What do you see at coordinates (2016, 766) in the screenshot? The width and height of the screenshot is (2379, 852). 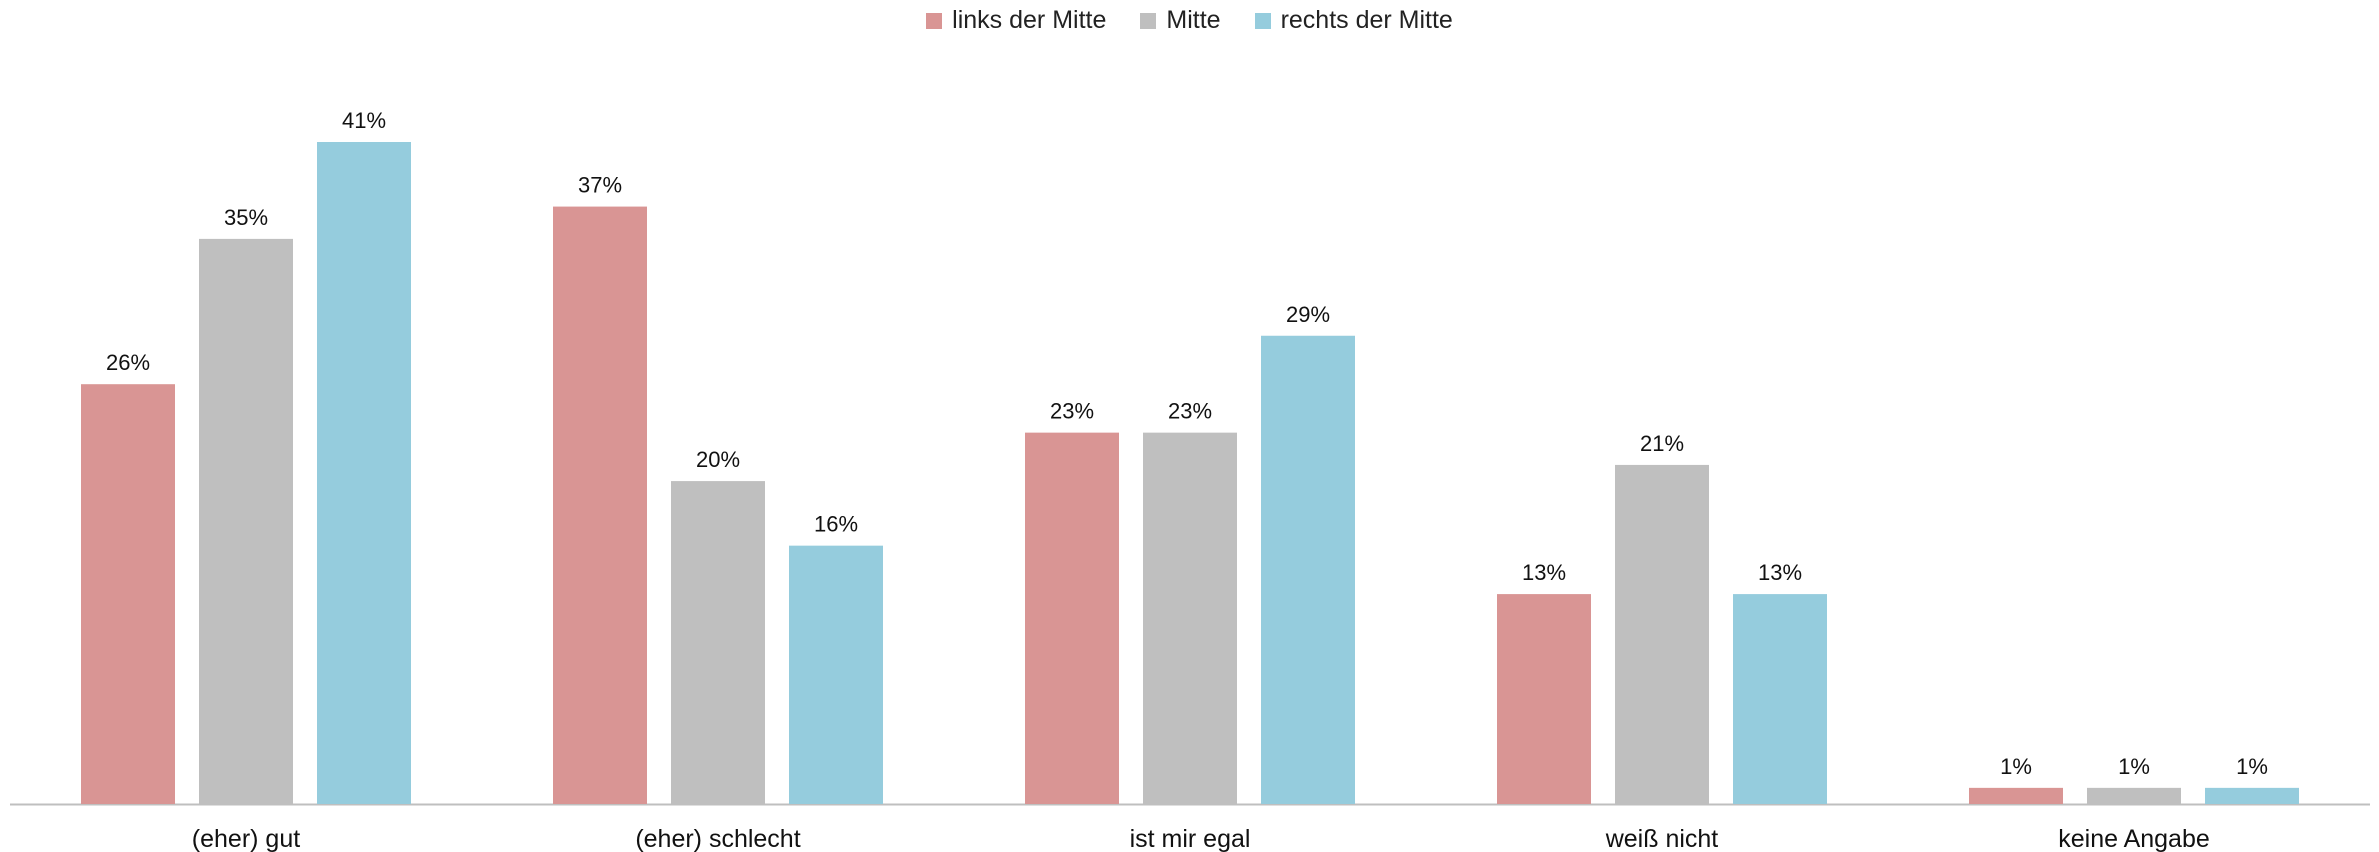 I see `data-label-0-4: 1%` at bounding box center [2016, 766].